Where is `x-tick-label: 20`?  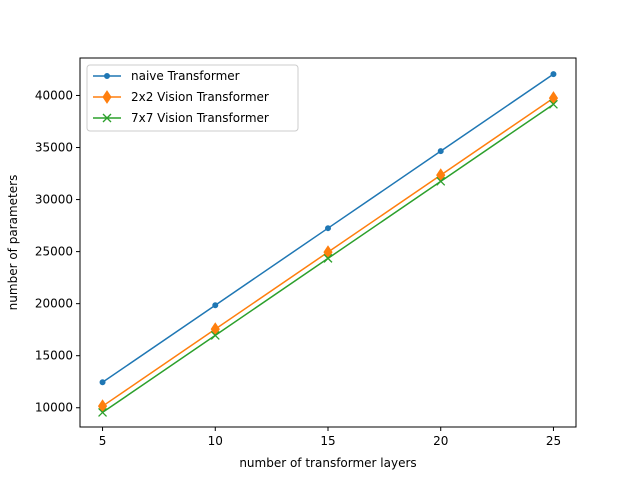
x-tick-label: 20 is located at coordinates (440, 441).